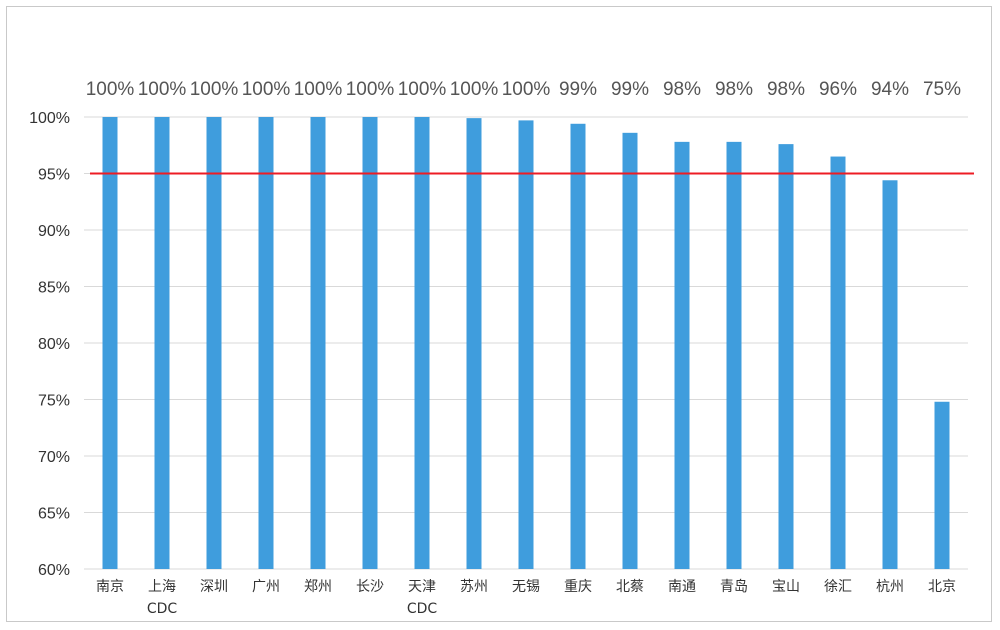  What do you see at coordinates (110, 587) in the screenshot?
I see `x-tick-label: 南京` at bounding box center [110, 587].